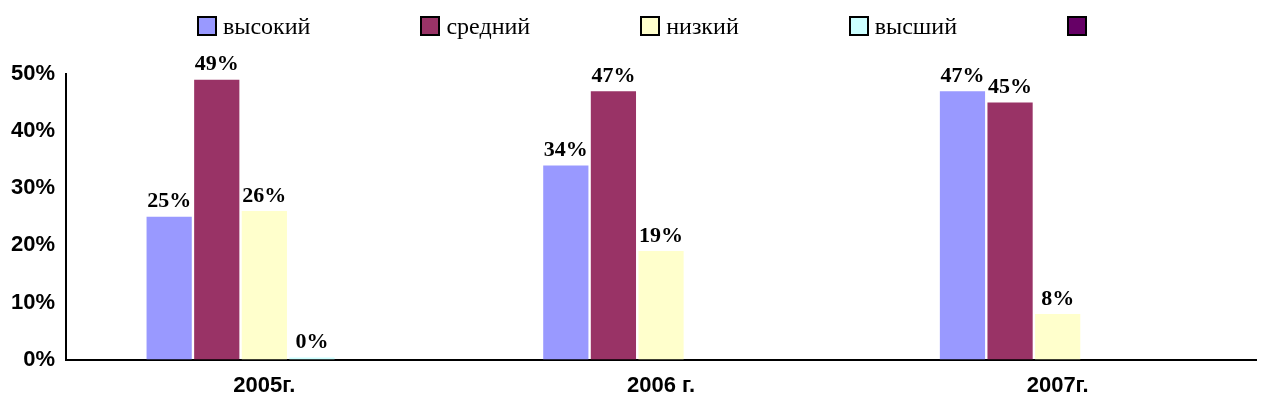 This screenshot has height=410, width=1284. What do you see at coordinates (33, 301) in the screenshot?
I see `y-tick-label: 10%` at bounding box center [33, 301].